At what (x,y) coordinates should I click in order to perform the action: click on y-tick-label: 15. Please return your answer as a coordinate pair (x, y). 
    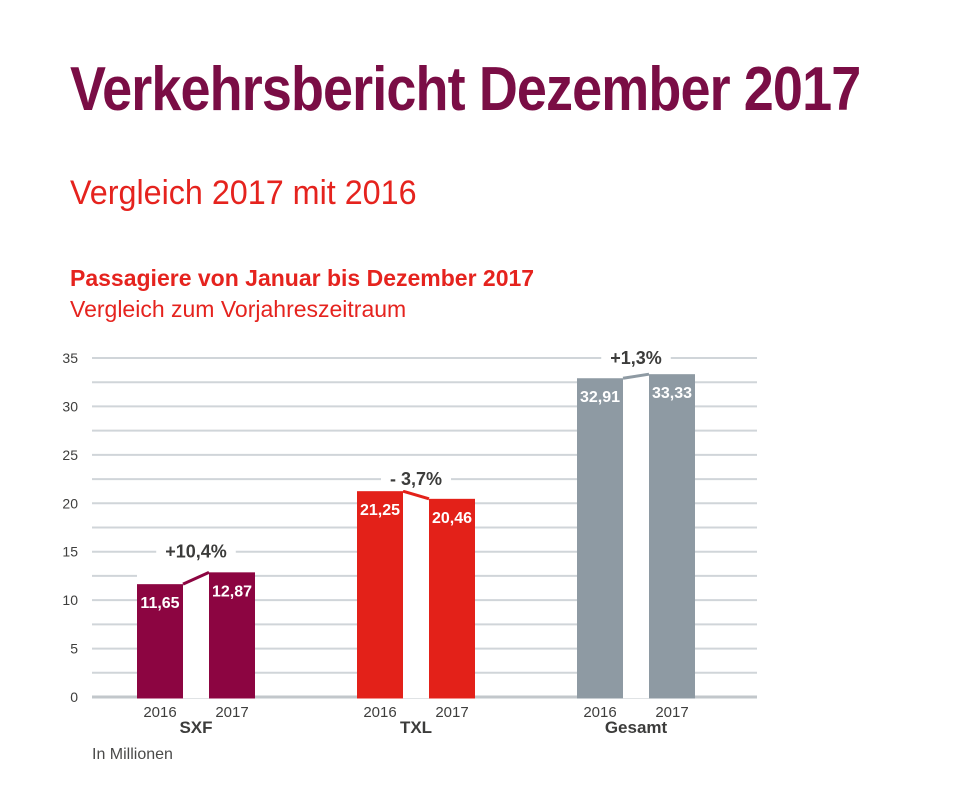
    Looking at the image, I should click on (70, 552).